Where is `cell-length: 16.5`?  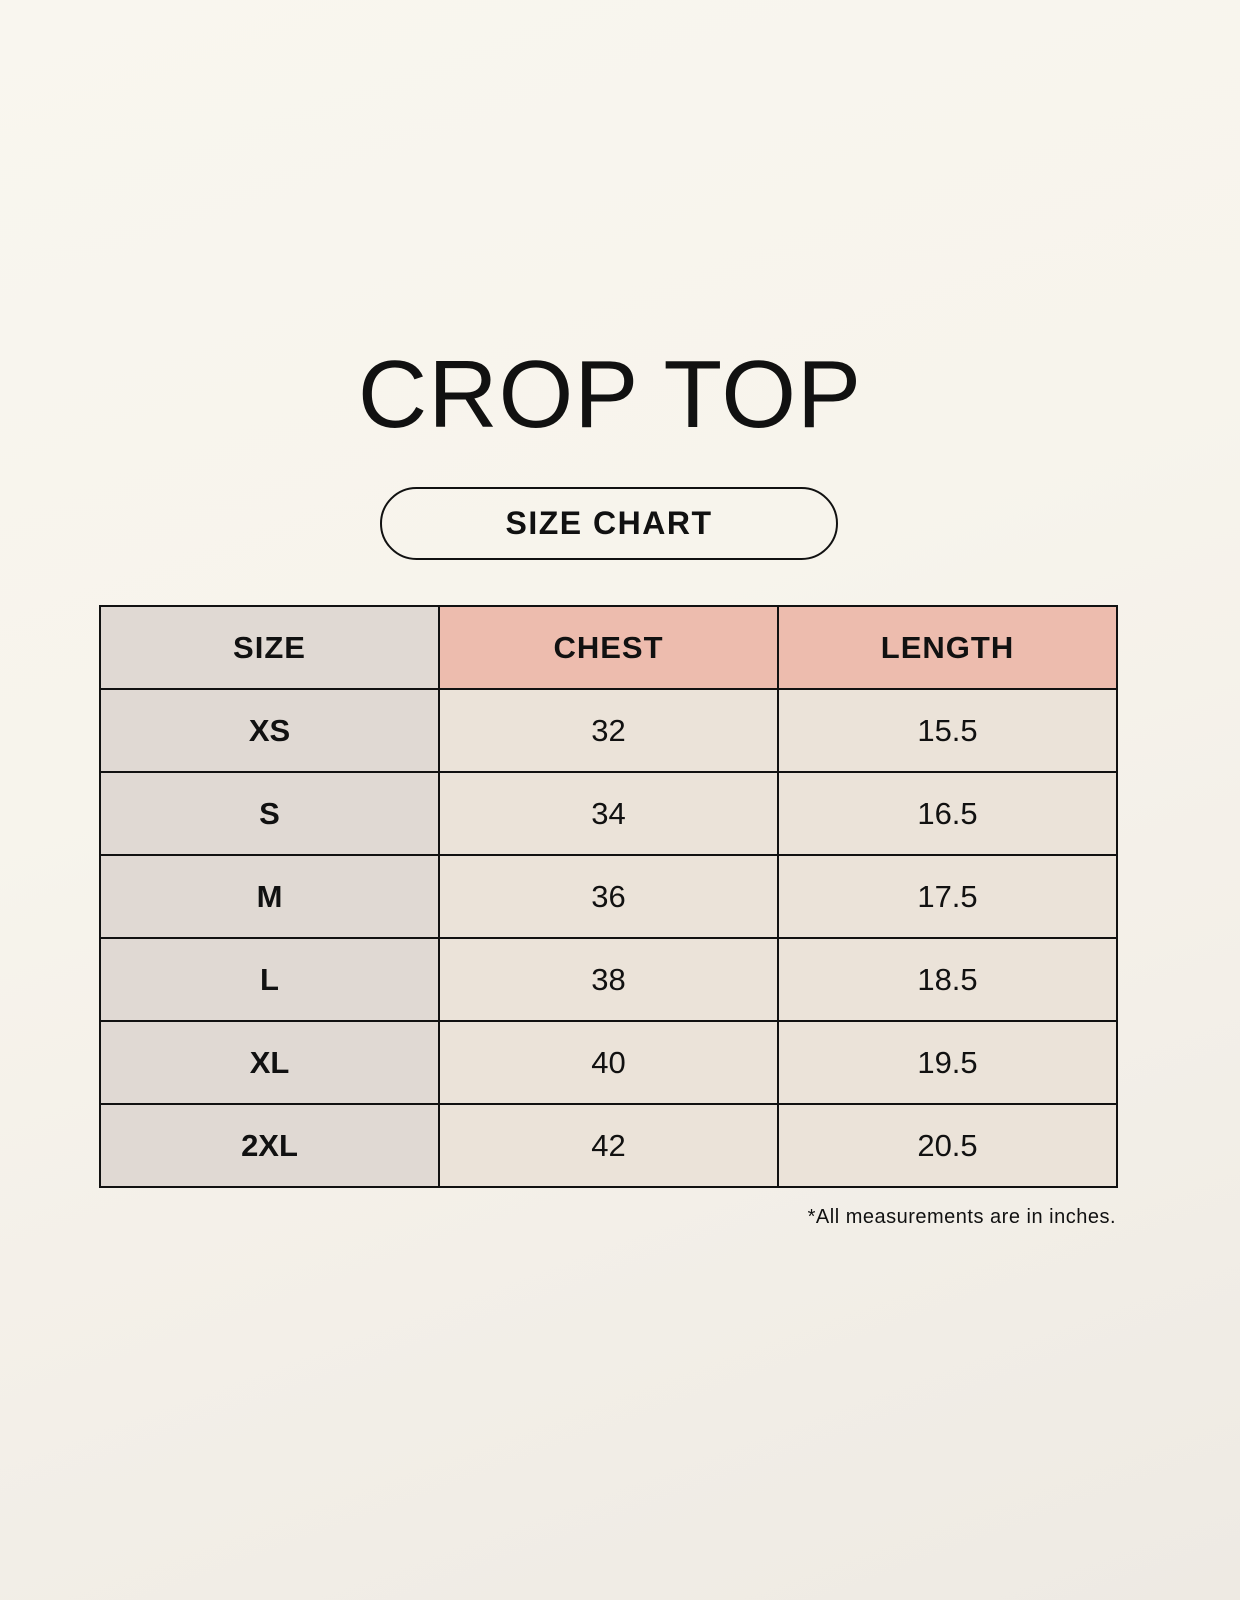
cell-length: 16.5 is located at coordinates (947, 813).